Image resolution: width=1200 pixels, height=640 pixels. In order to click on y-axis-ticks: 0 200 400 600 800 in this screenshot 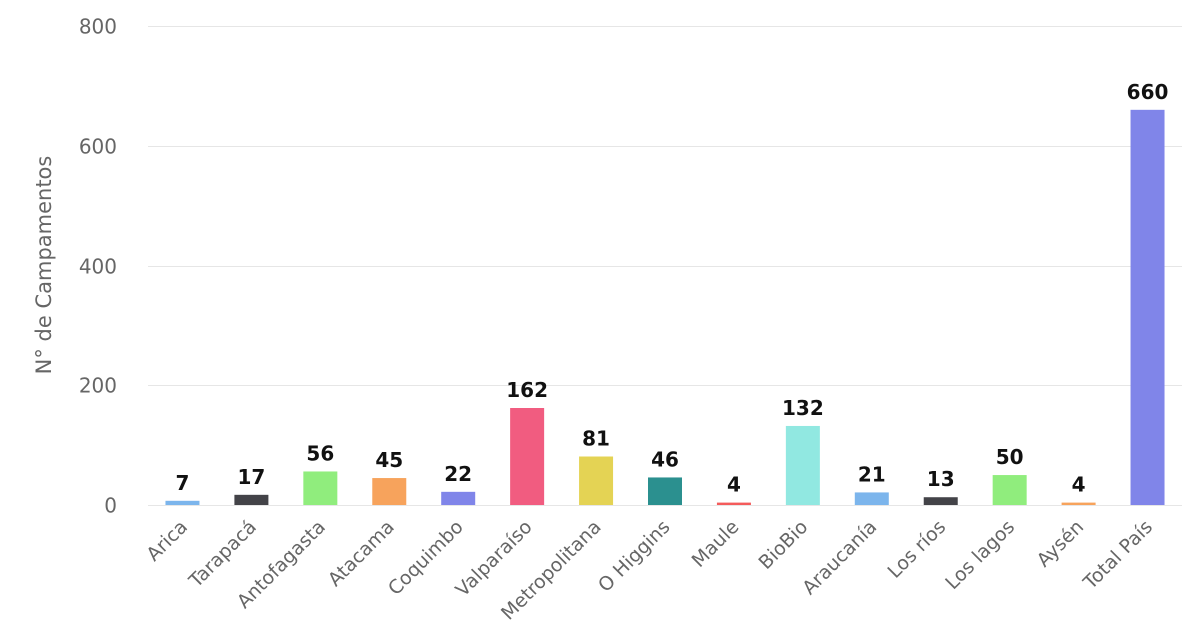, I will do `click(98, 266)`.